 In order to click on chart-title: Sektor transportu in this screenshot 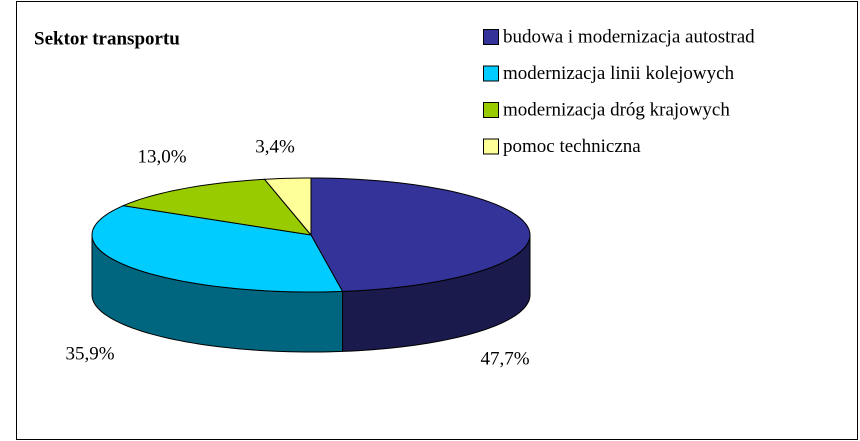, I will do `click(107, 38)`.